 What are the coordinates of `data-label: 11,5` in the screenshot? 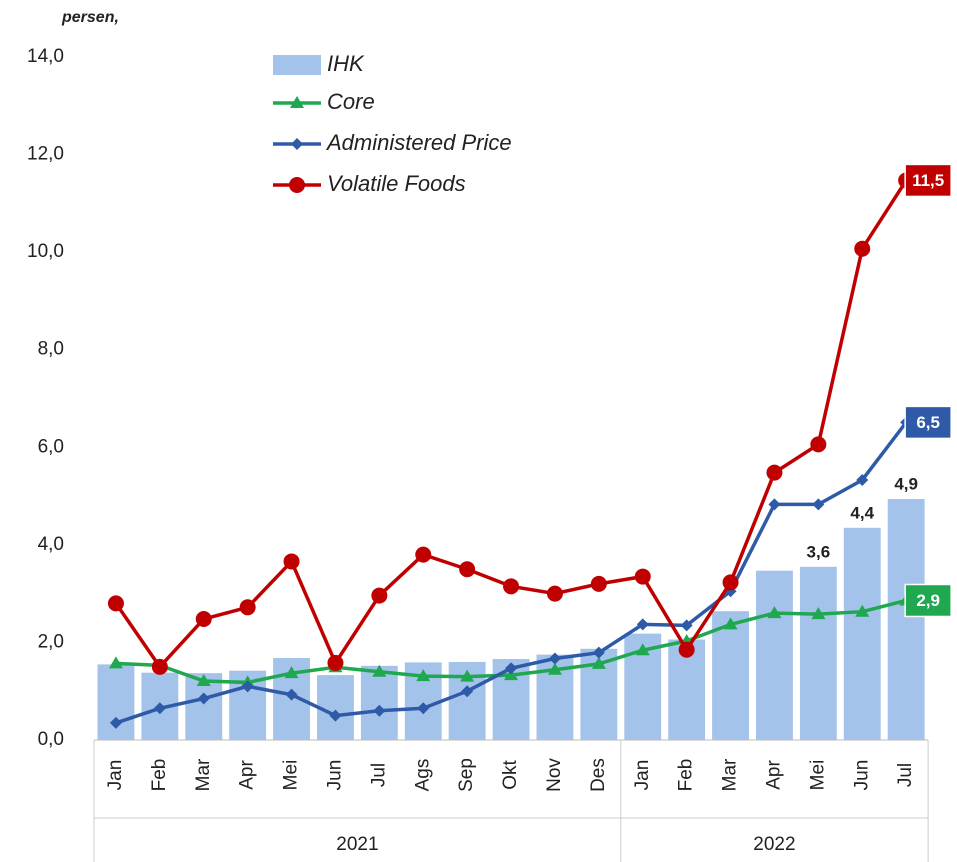 It's located at (928, 180).